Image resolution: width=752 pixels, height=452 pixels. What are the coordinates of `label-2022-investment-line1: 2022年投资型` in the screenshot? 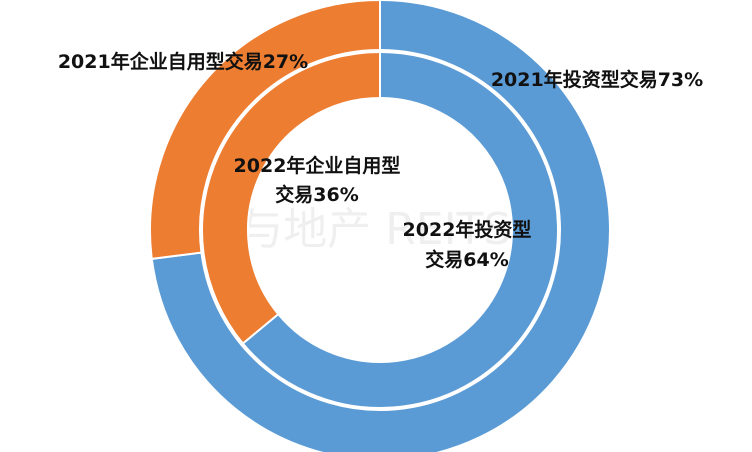 It's located at (467, 229).